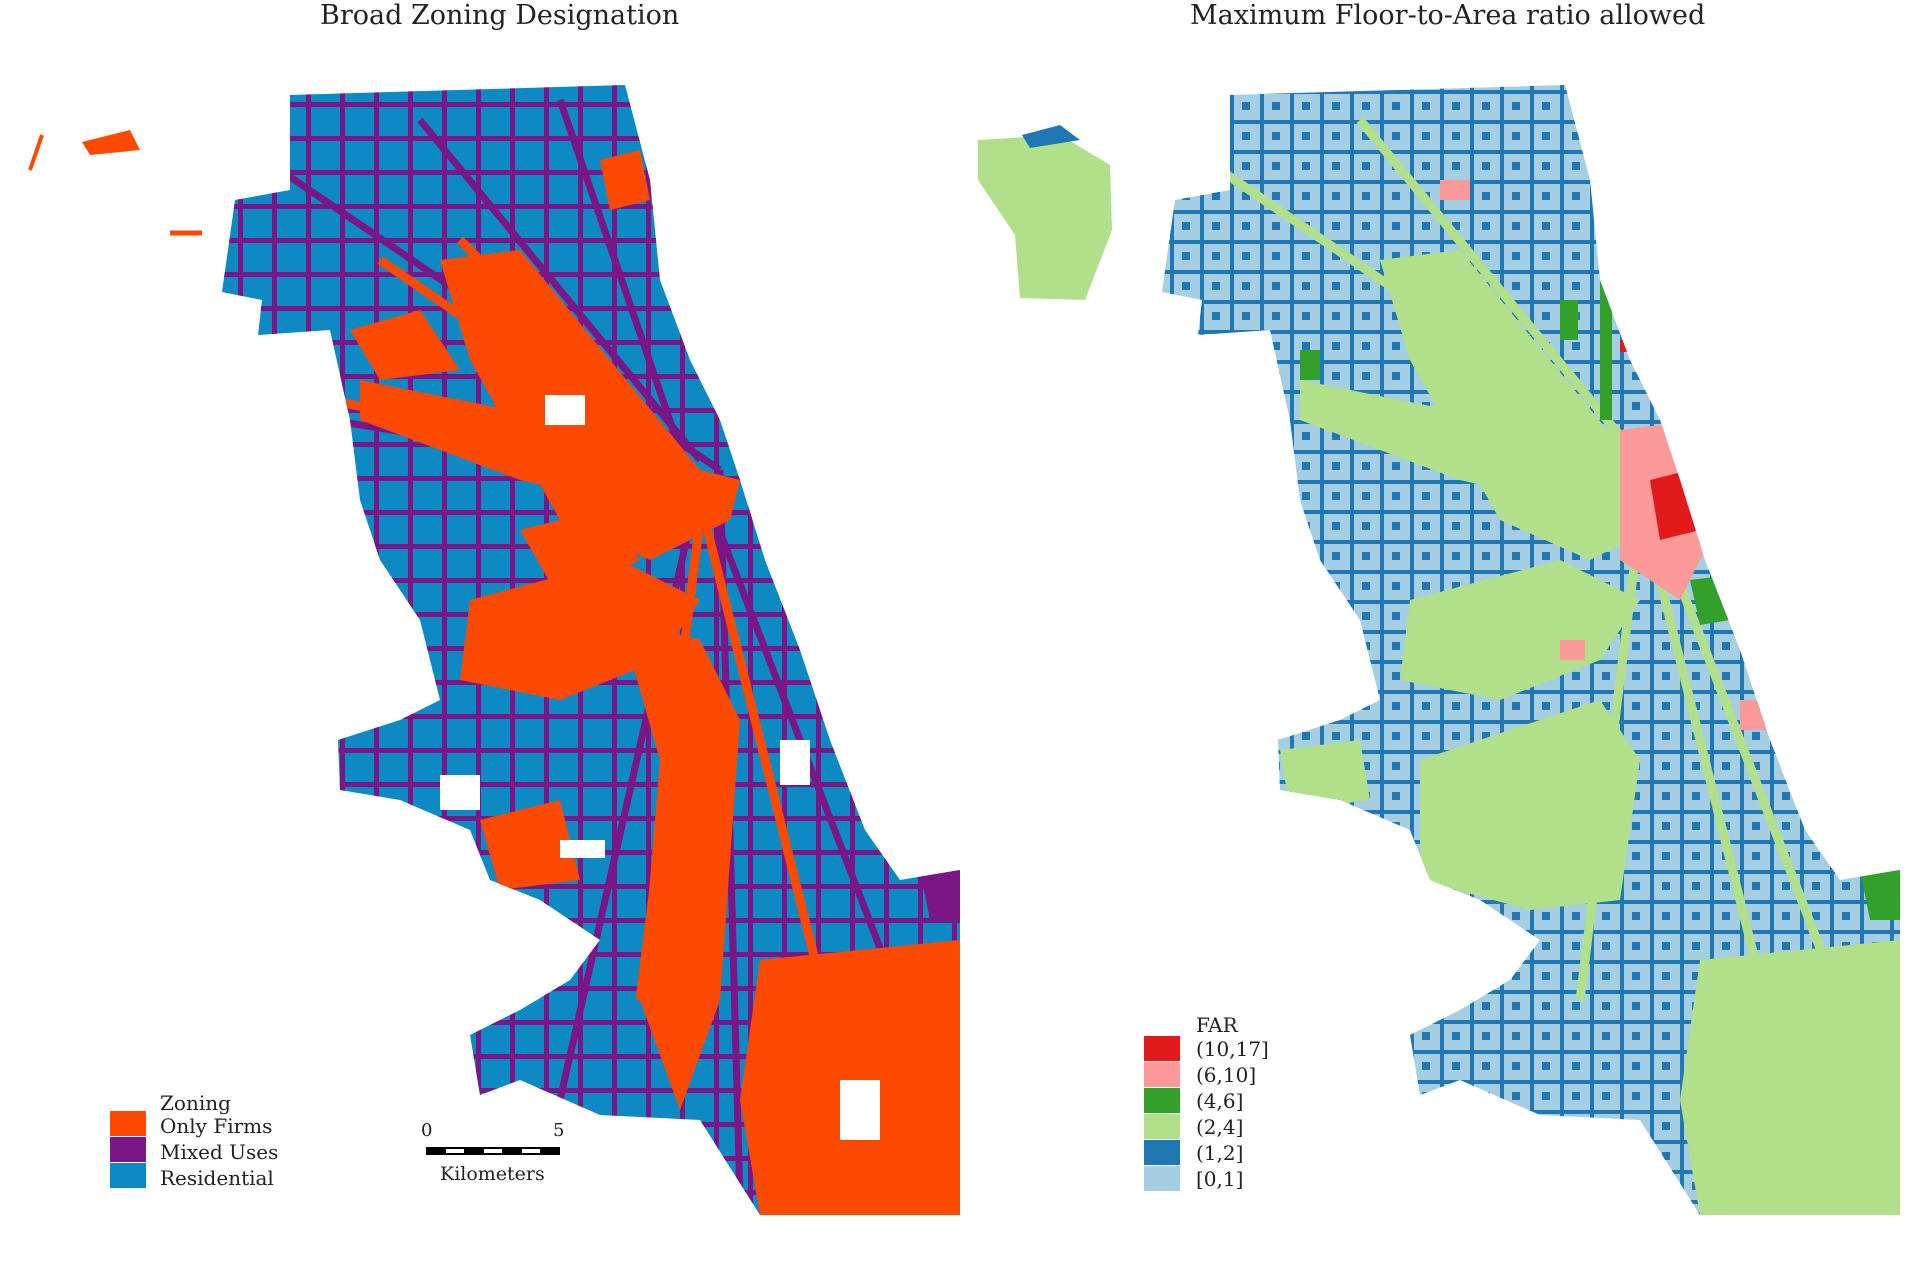  Describe the element at coordinates (1226, 1075) in the screenshot. I see `legend-label-far-6-10: (6,10]` at that location.